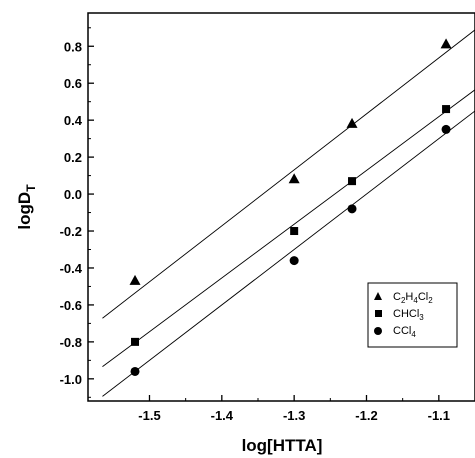 Image resolution: width=475 pixels, height=458 pixels. Describe the element at coordinates (73, 83) in the screenshot. I see `y-tick-label: 0.6` at that location.